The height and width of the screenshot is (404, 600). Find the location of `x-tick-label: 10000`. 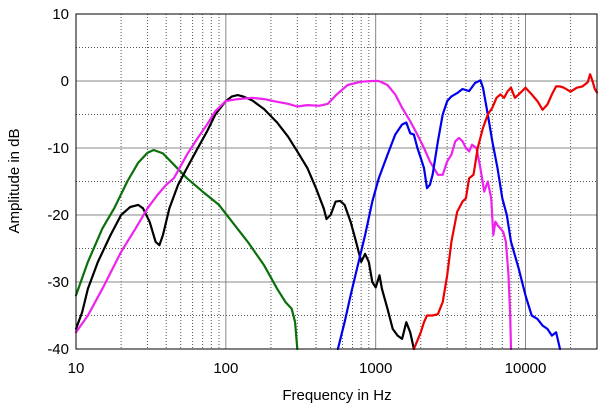

x-tick-label: 10000 is located at coordinates (526, 368).